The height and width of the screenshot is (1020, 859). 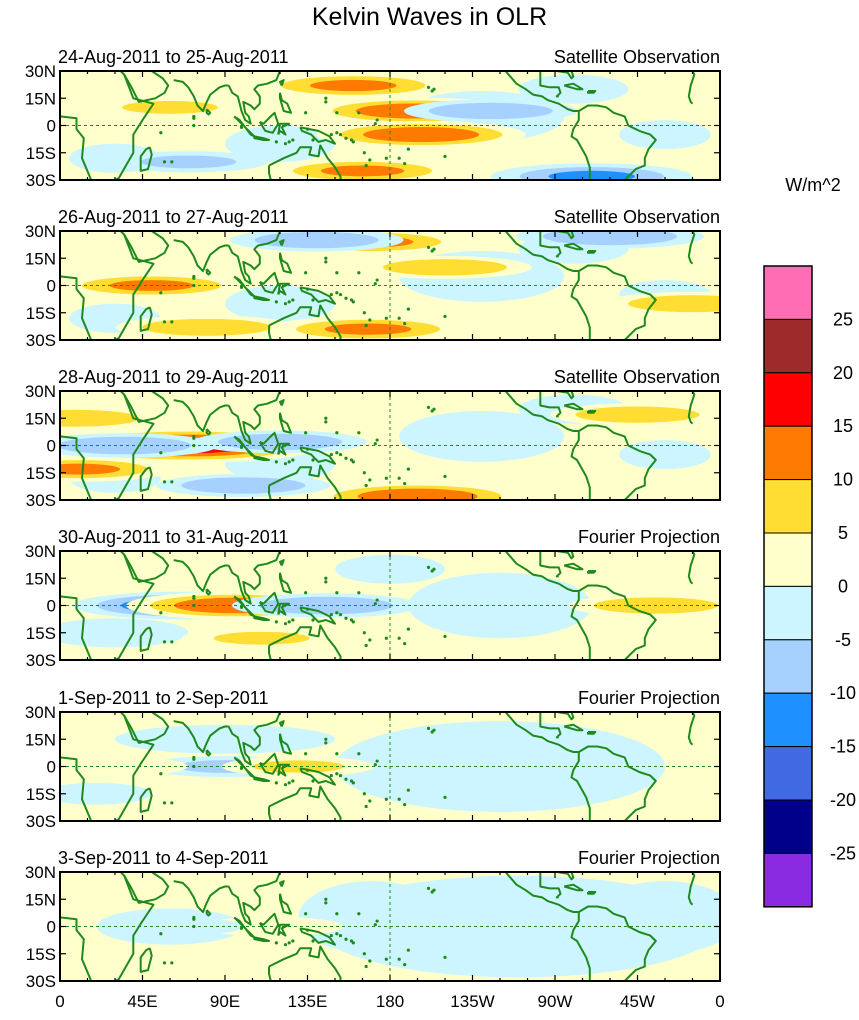 I want to click on colorbar-level-label: -10, so click(x=843, y=693).